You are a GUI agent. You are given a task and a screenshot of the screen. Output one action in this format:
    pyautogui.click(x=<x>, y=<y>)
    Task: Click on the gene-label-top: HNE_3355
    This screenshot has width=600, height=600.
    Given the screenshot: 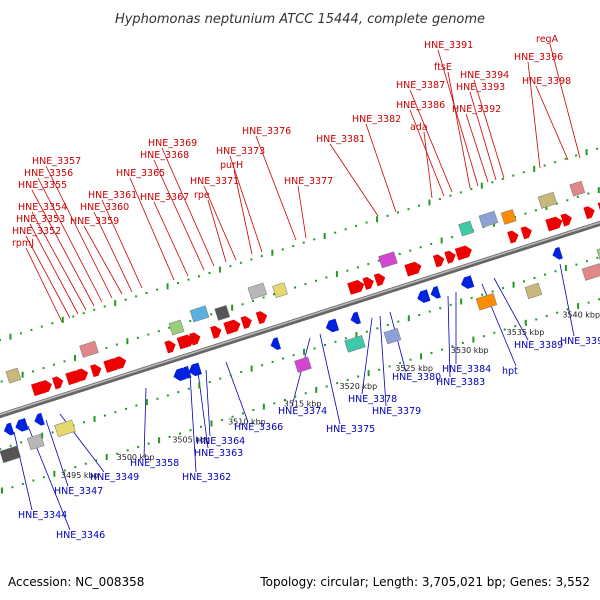 What is the action you would take?
    pyautogui.click(x=42, y=185)
    